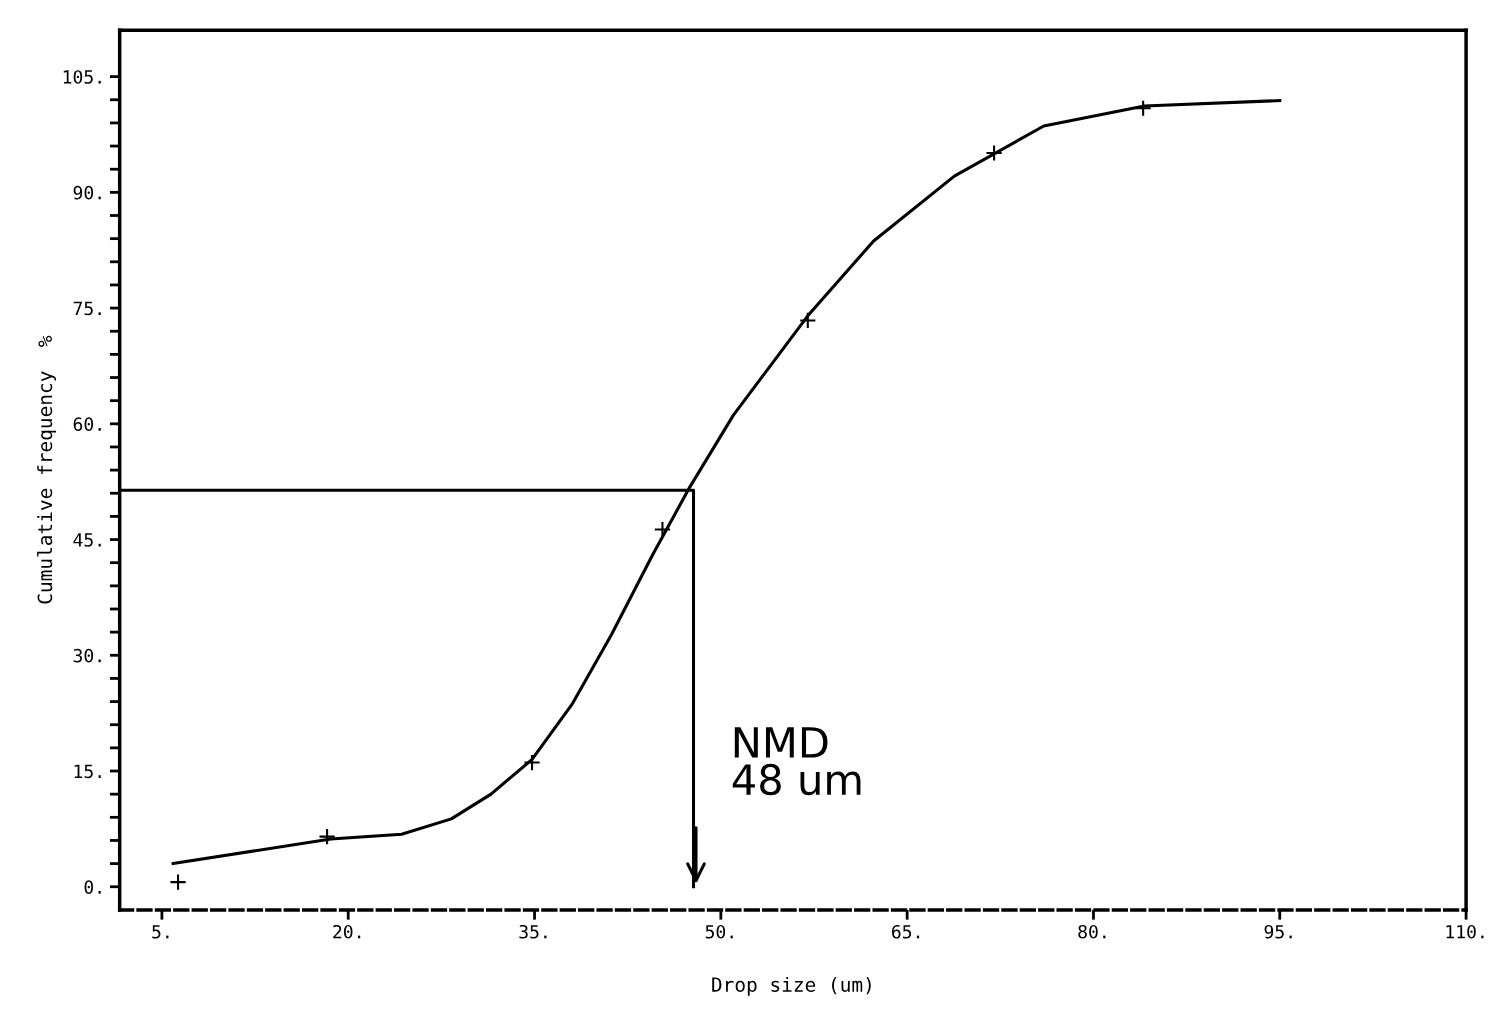  I want to click on x-tick-label: 65., so click(906, 931).